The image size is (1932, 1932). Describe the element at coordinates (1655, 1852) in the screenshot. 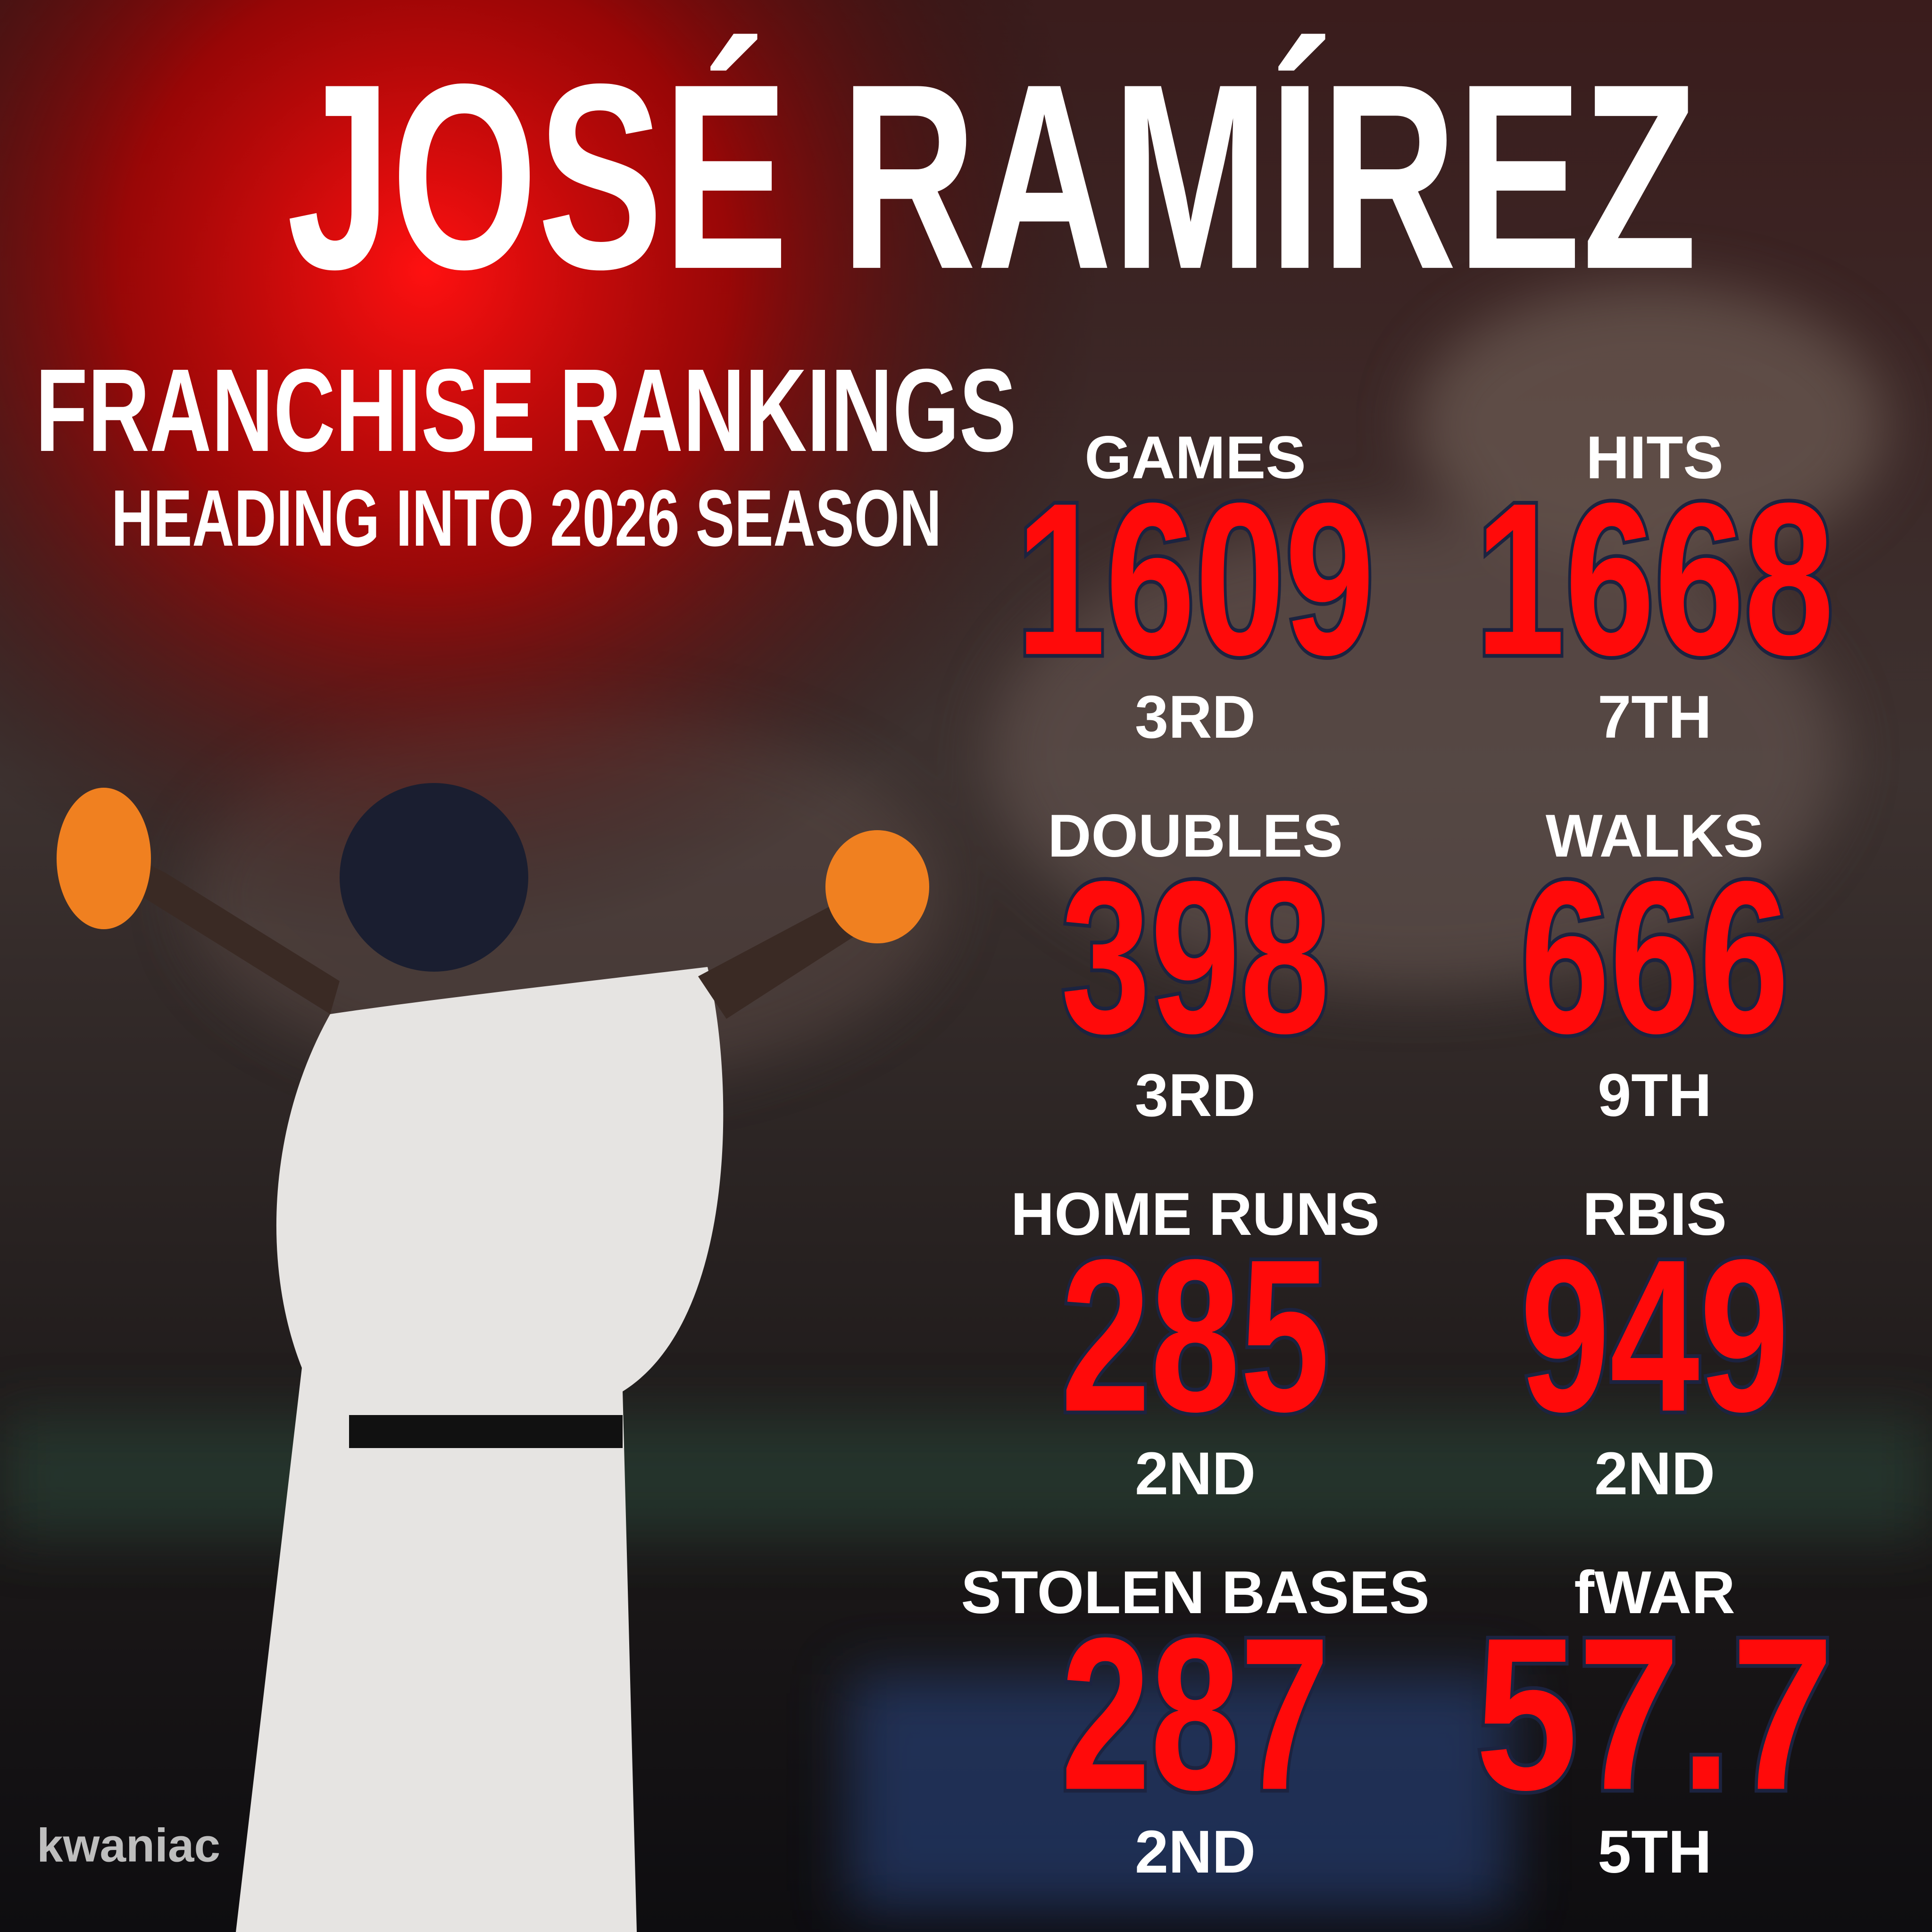

I see `stat-rank: 5TH` at that location.